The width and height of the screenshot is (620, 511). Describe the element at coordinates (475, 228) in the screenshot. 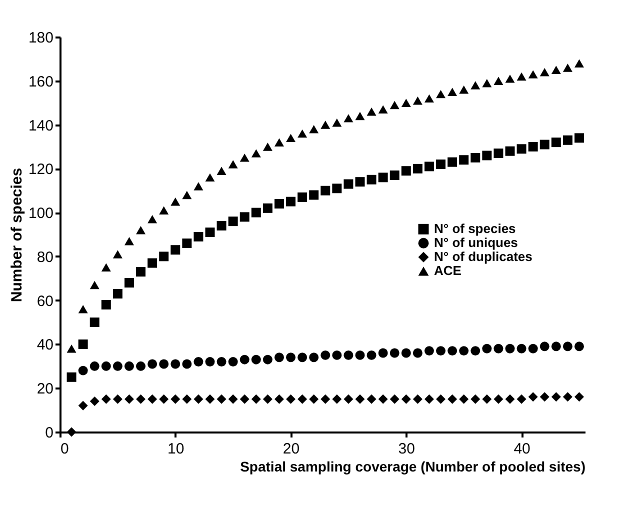

I see `legend-label: N° of species` at that location.